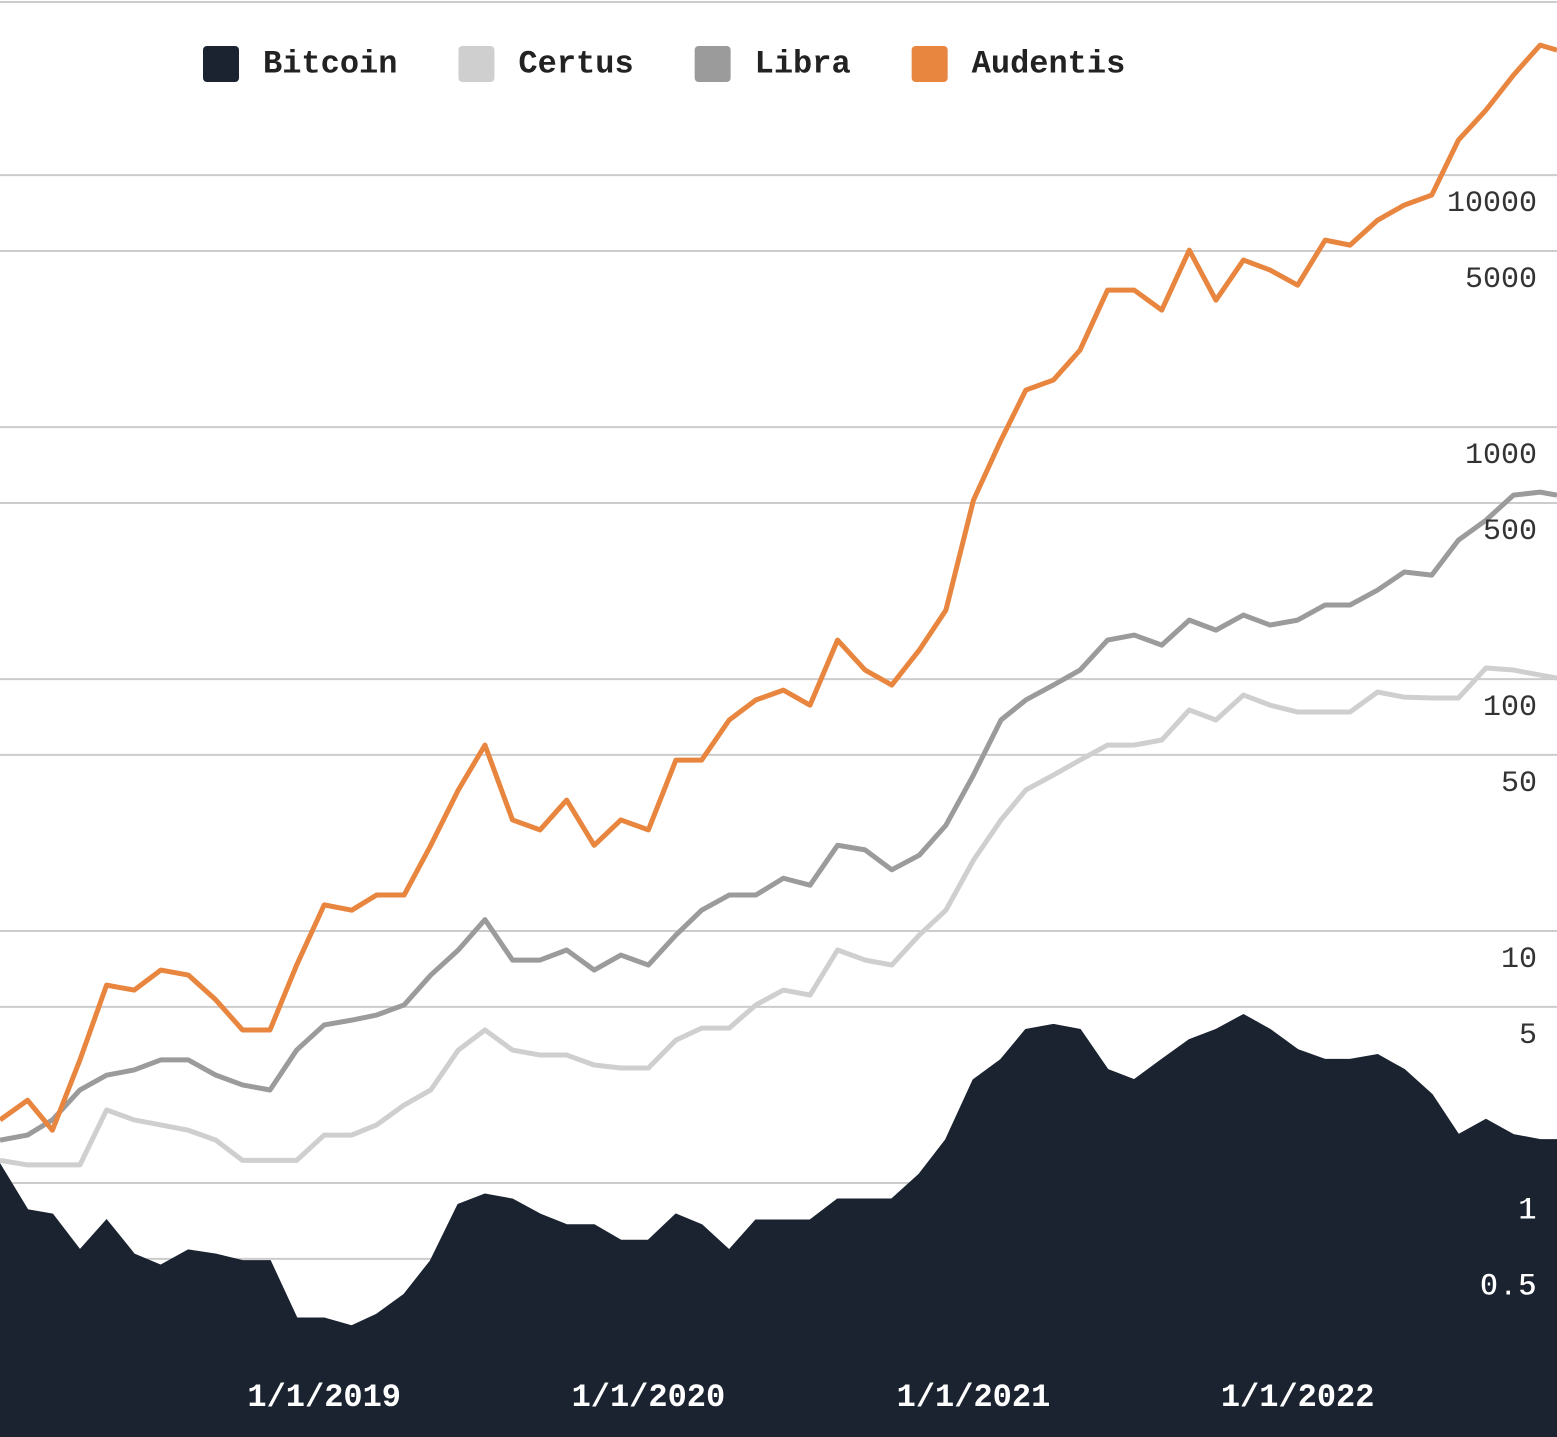 The width and height of the screenshot is (1557, 1437). What do you see at coordinates (1519, 960) in the screenshot?
I see `y-tick-label: 10` at bounding box center [1519, 960].